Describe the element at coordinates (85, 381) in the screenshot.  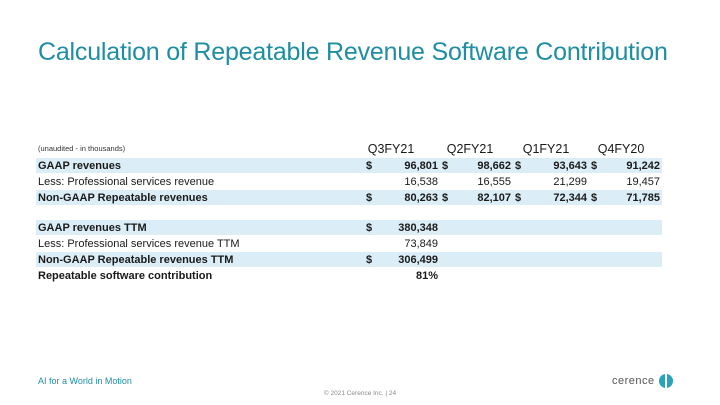
I see `footer-tagline: AI for a World in Motion` at that location.